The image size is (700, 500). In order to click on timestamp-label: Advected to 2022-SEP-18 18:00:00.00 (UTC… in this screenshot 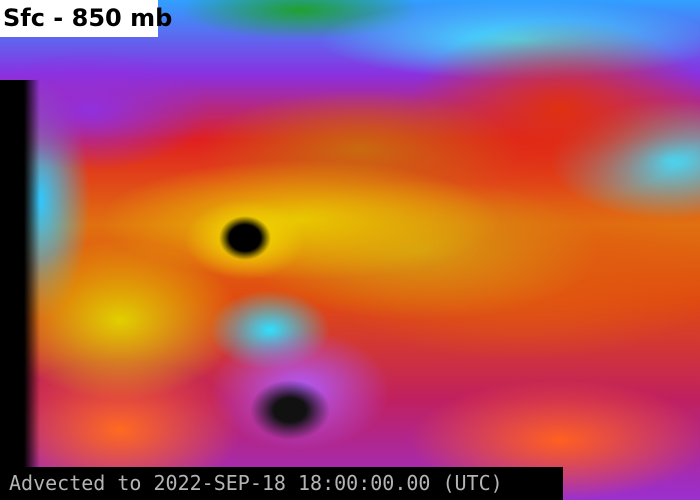, I will do `click(281, 483)`.